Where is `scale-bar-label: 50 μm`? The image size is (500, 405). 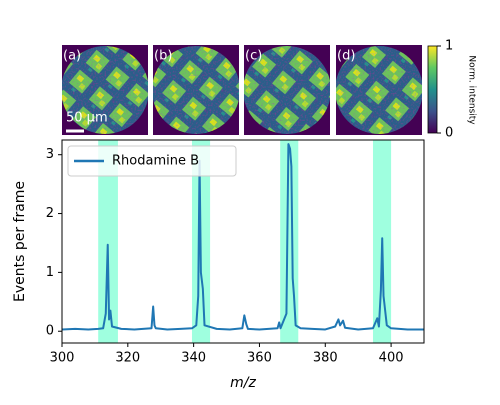 scale-bar-label: 50 μm is located at coordinates (87, 118).